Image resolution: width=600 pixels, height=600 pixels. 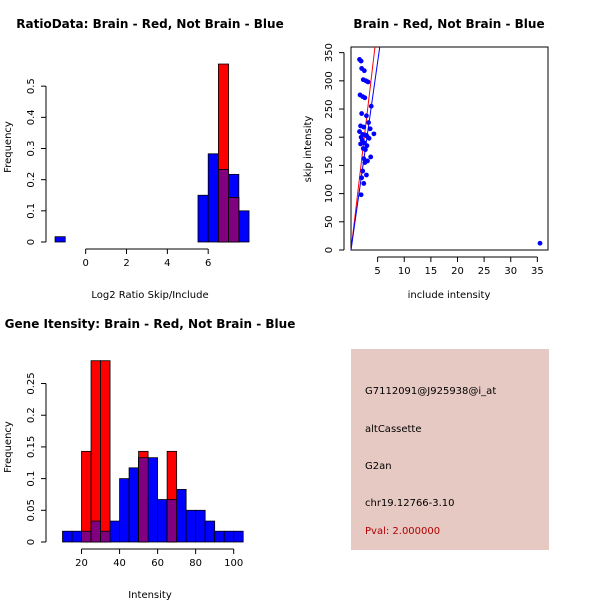 What do you see at coordinates (308, 149) in the screenshot?
I see `scatter-ylabel: skip intensity` at bounding box center [308, 149].